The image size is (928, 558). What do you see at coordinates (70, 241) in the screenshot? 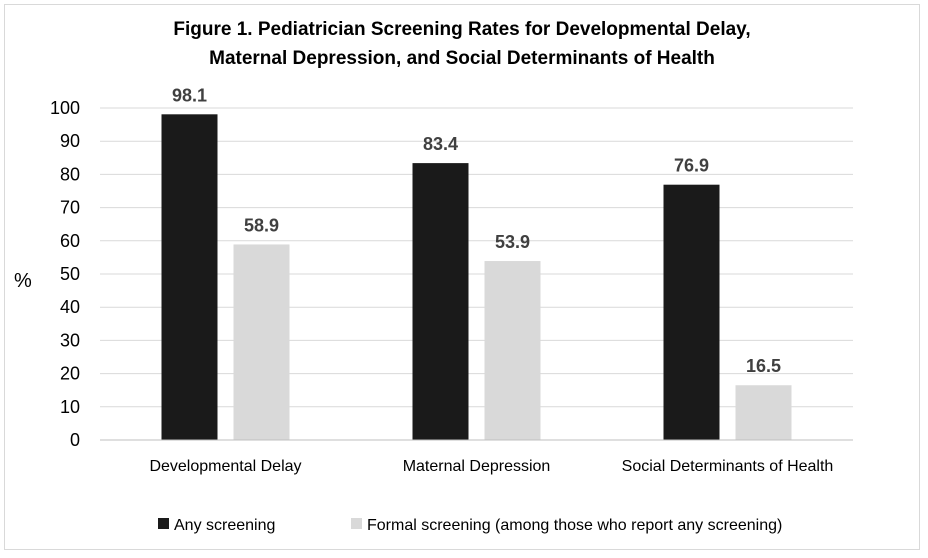
I see `y-tick-label: 60` at bounding box center [70, 241].